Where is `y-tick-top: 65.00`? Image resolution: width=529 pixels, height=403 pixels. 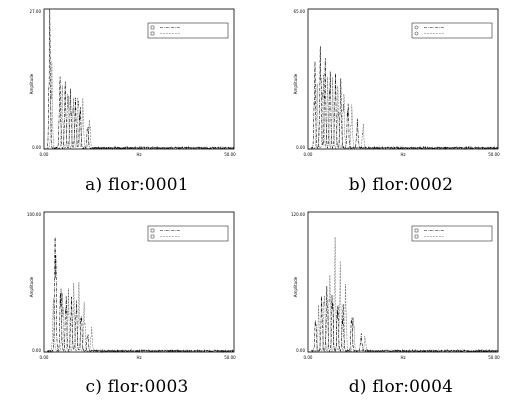 y-tick-top: 65.00 is located at coordinates (300, 11).